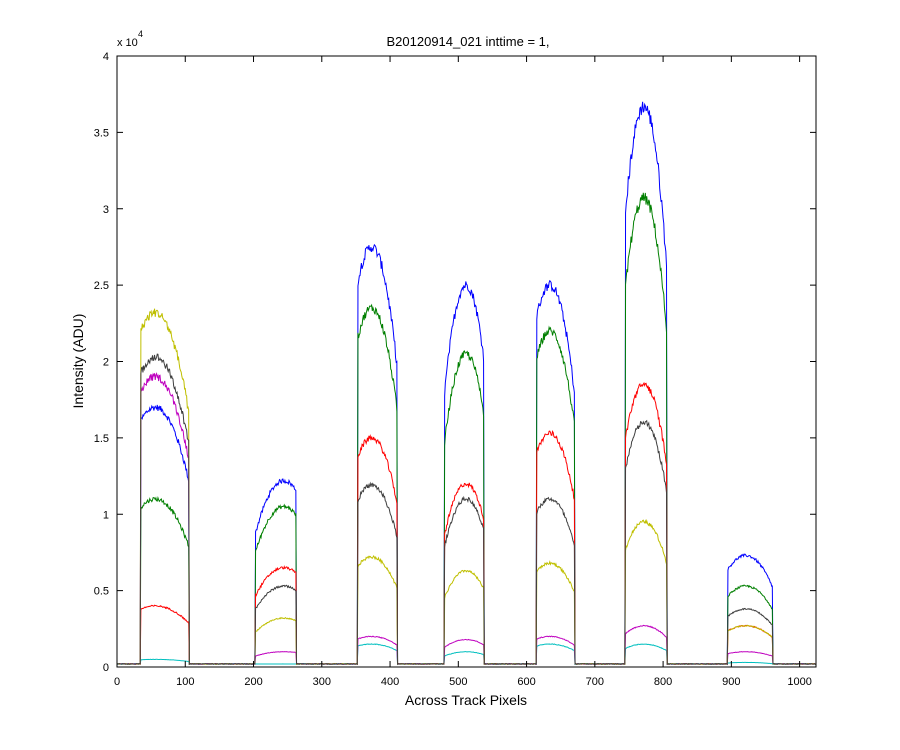 This screenshot has width=900, height=750. Describe the element at coordinates (106, 57) in the screenshot. I see `y-tick-label: 4` at that location.